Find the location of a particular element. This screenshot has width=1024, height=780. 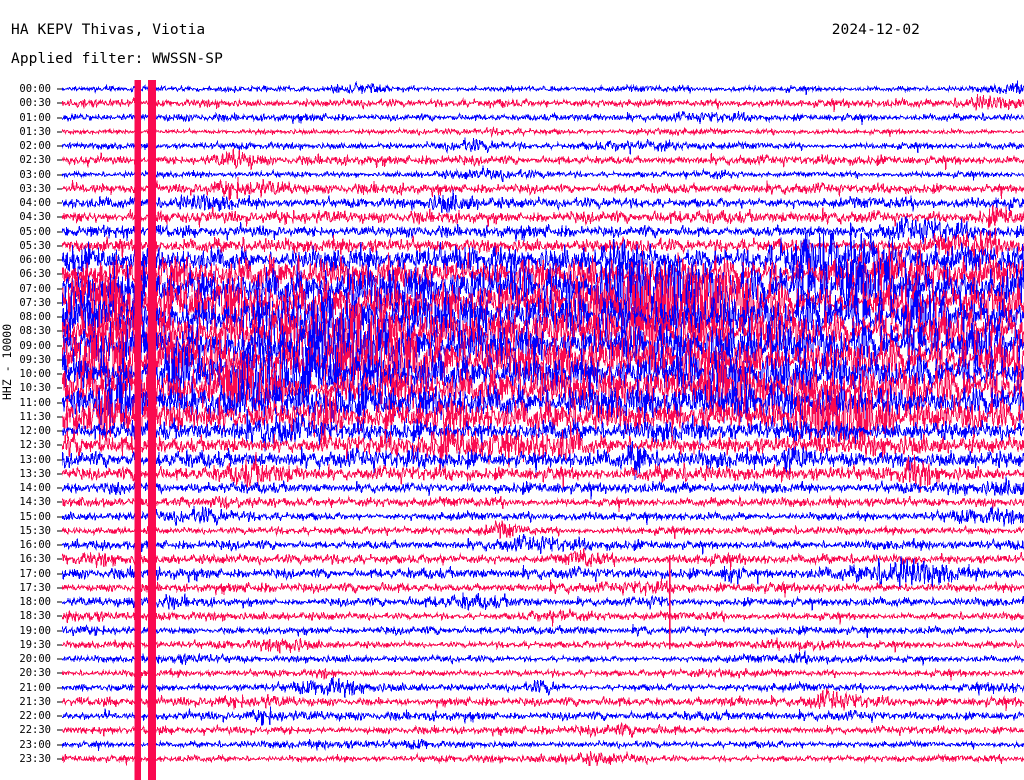

time-tick-label: 09:00 is located at coordinates (35, 345).